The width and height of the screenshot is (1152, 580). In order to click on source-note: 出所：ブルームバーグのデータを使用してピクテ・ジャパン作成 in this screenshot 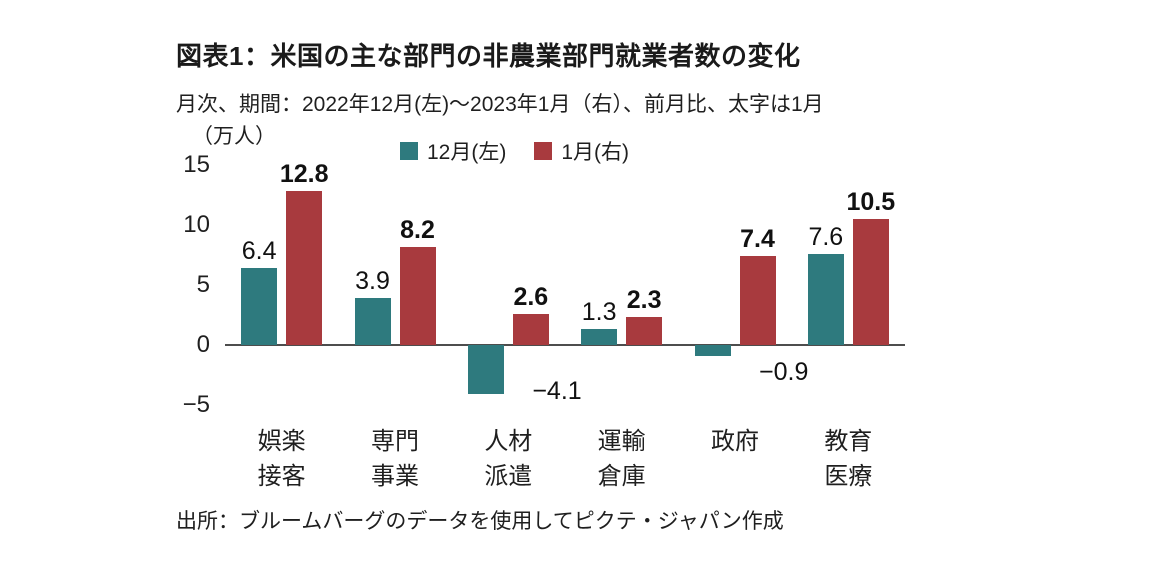, I will do `click(480, 521)`.